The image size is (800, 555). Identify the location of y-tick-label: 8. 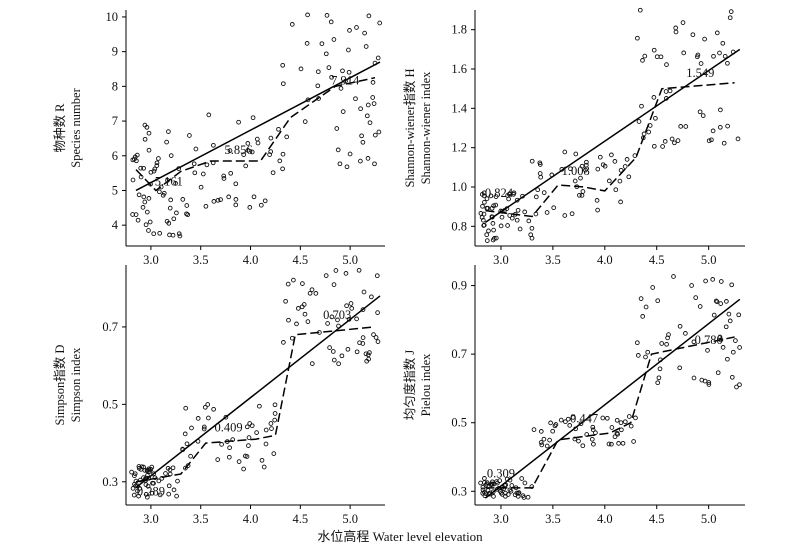
(115, 86).